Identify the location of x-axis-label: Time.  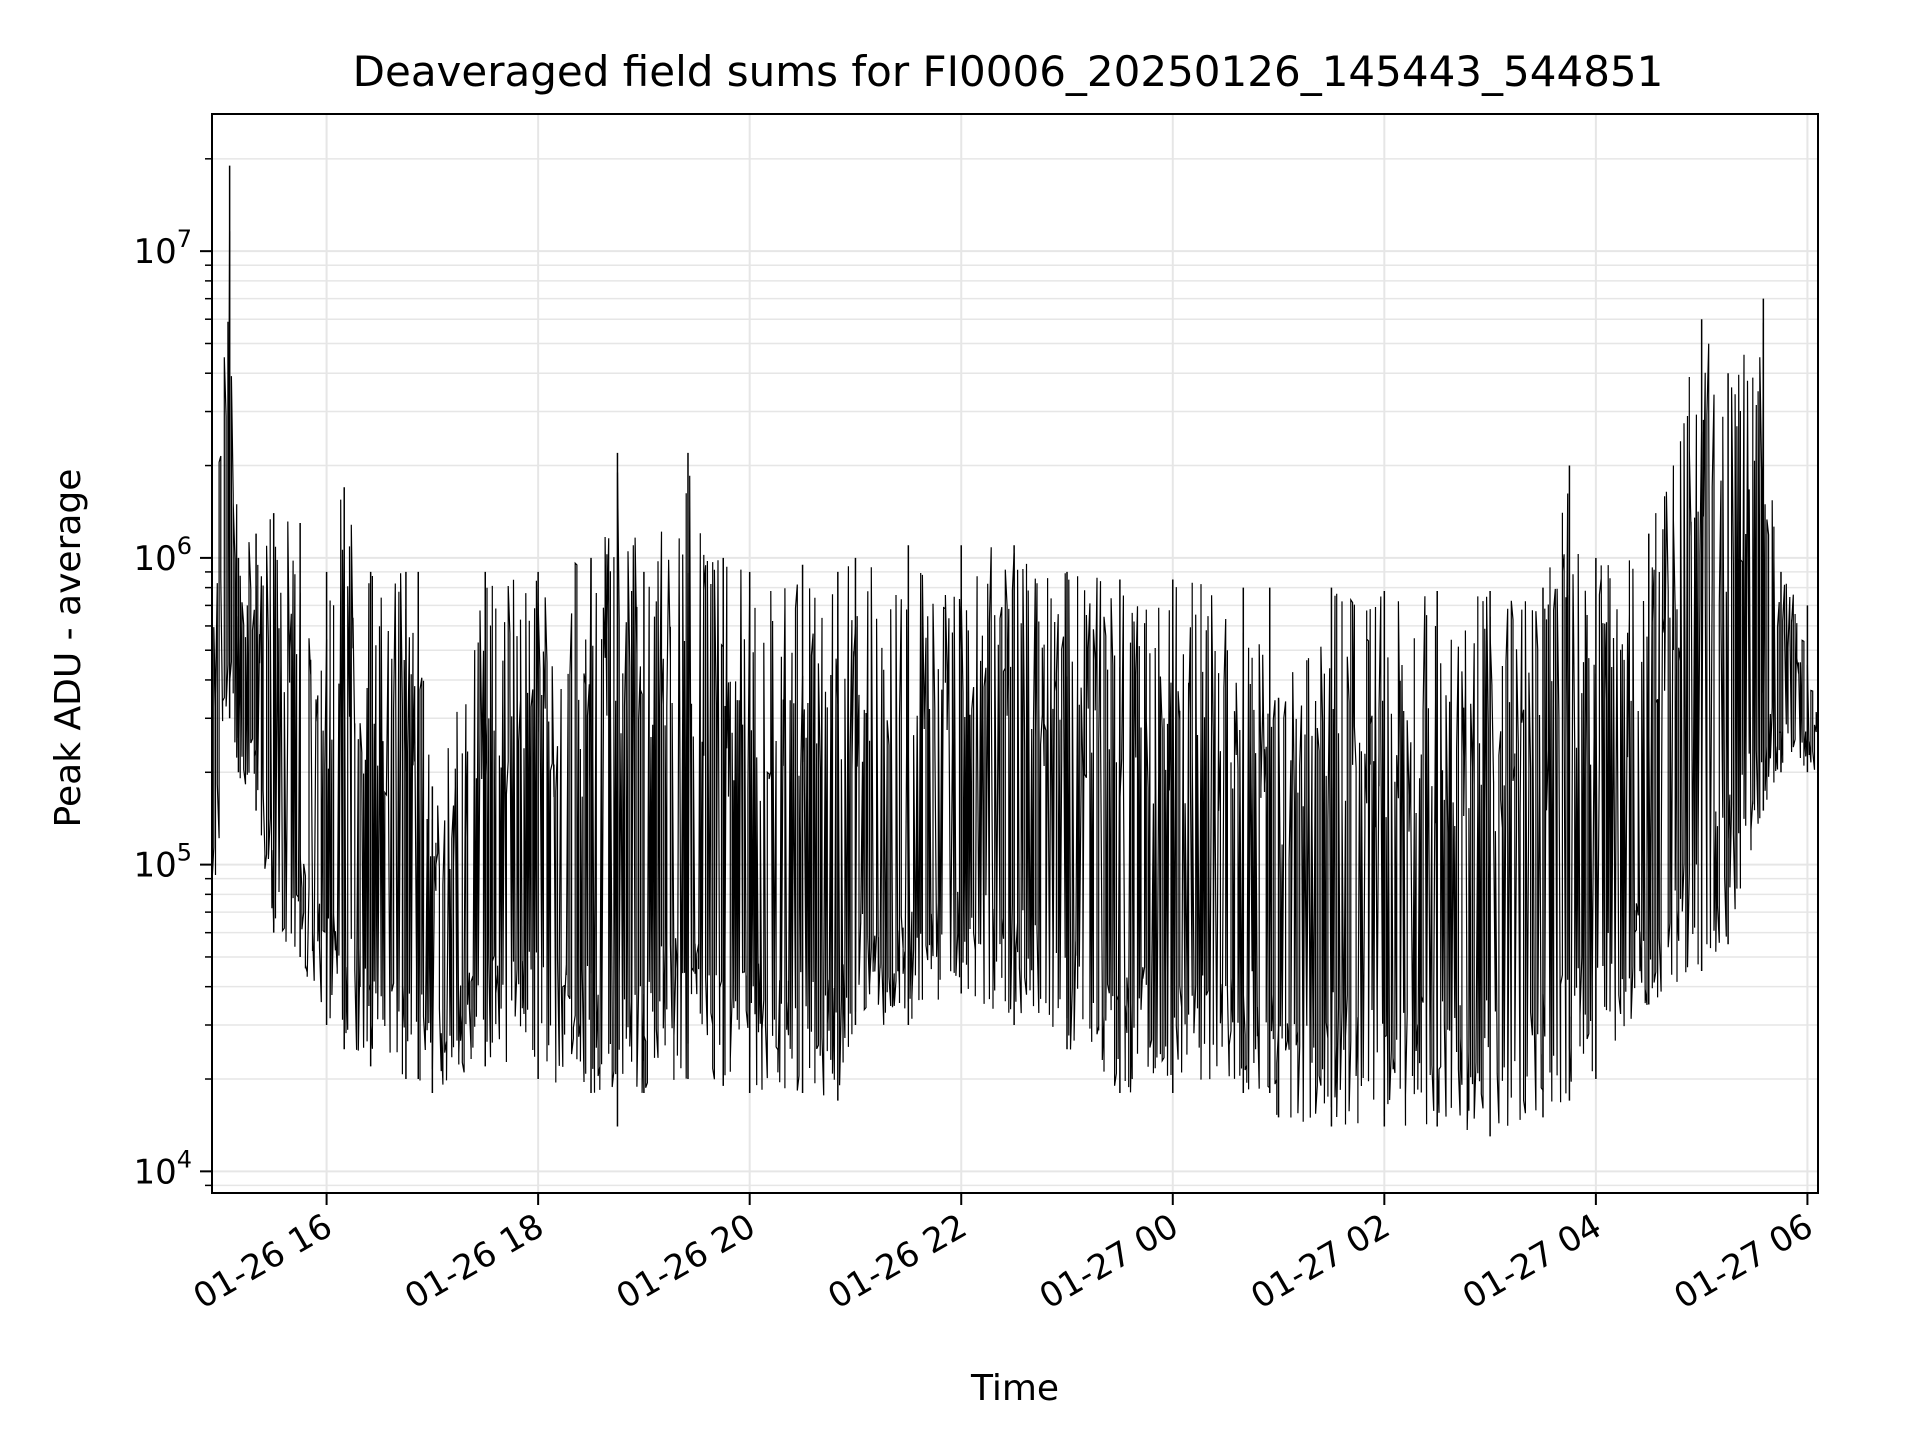
(1014, 1388).